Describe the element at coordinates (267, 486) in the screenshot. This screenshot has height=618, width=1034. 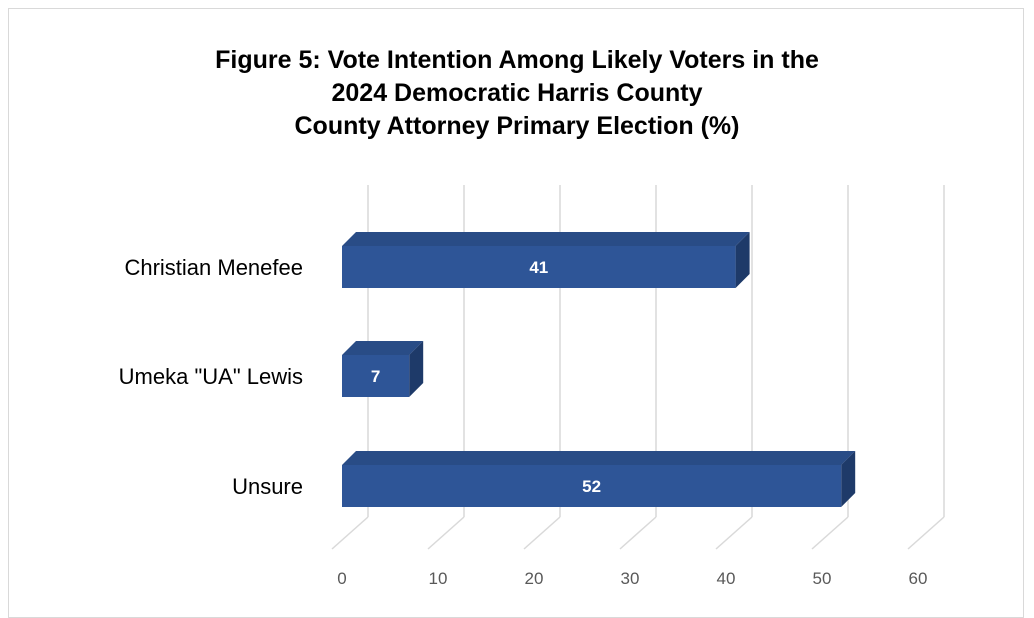
I see `category-label-2: Unsure` at that location.